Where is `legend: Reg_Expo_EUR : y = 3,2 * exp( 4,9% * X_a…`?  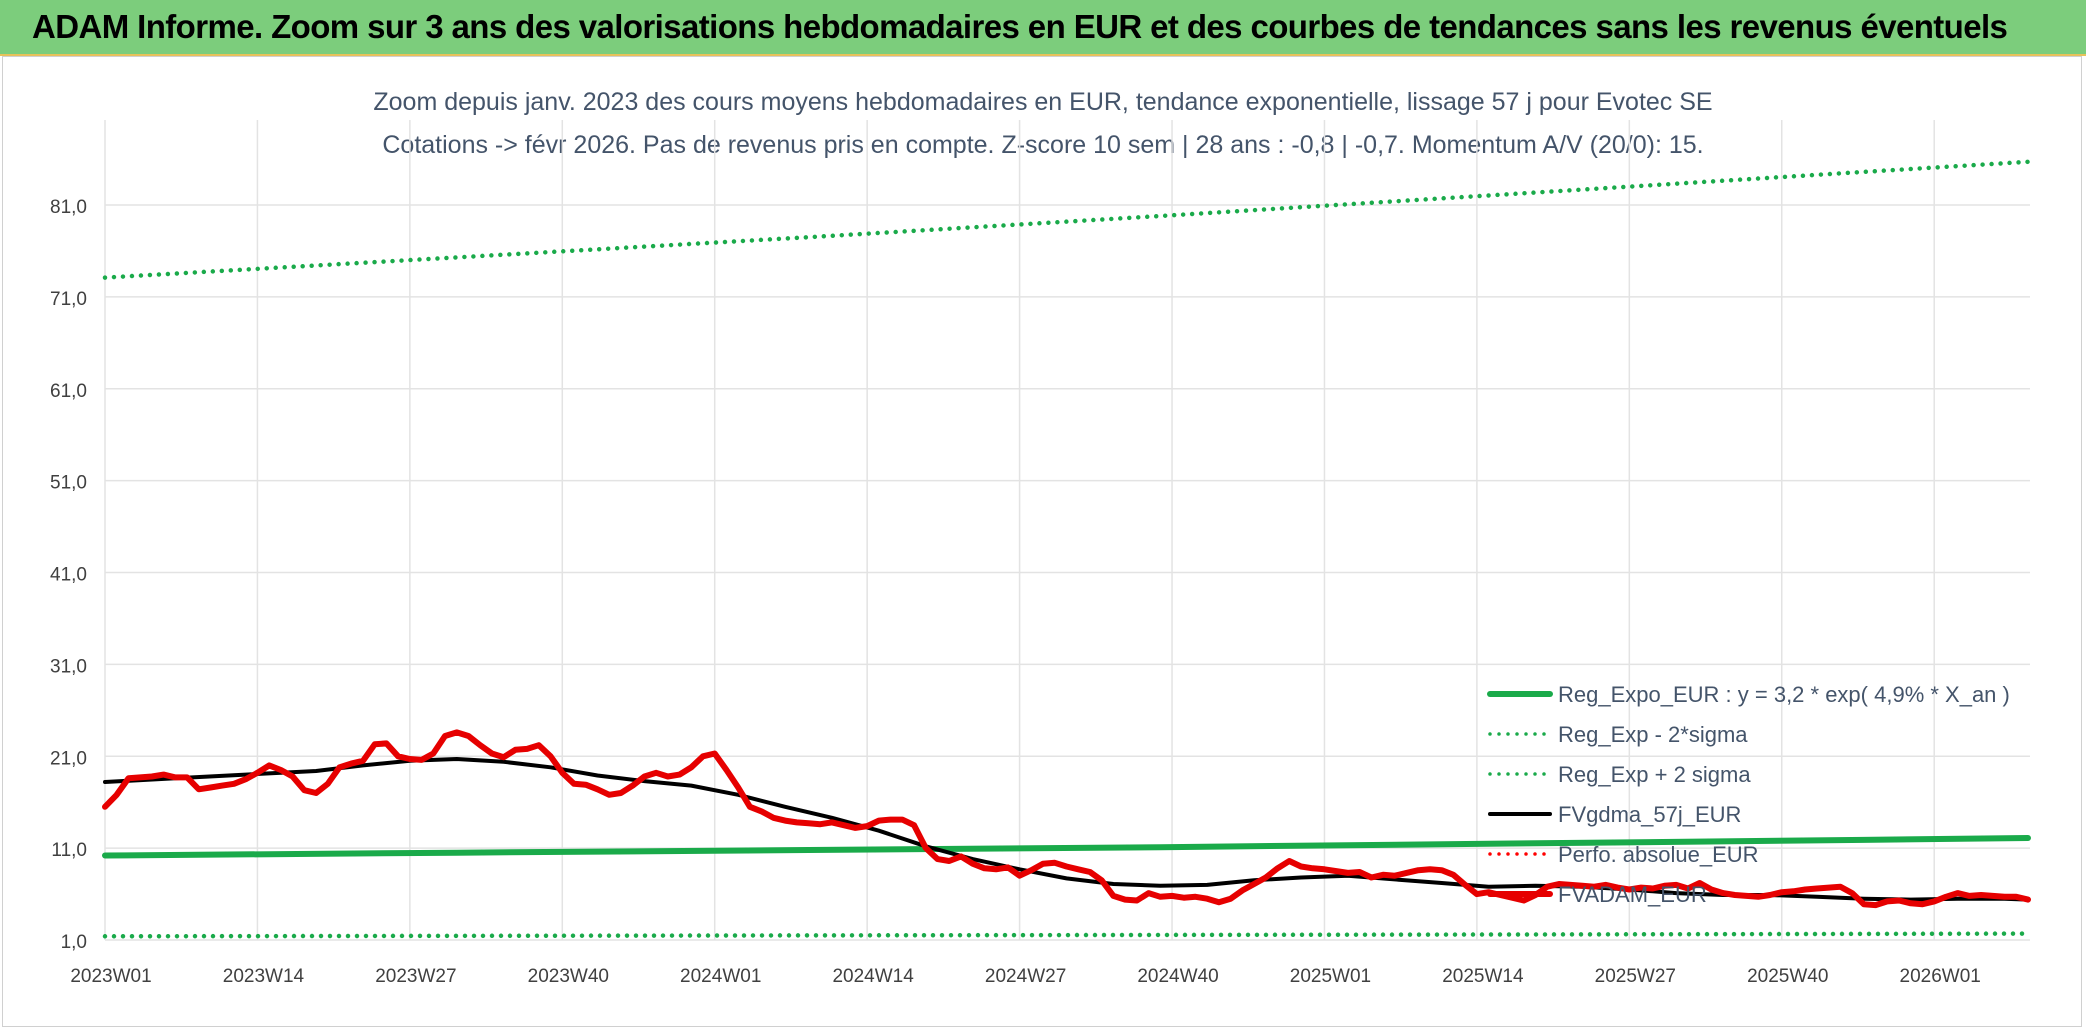 legend: Reg_Expo_EUR : y = 3,2 * exp( 4,9% * X_a… is located at coordinates (1748, 794).